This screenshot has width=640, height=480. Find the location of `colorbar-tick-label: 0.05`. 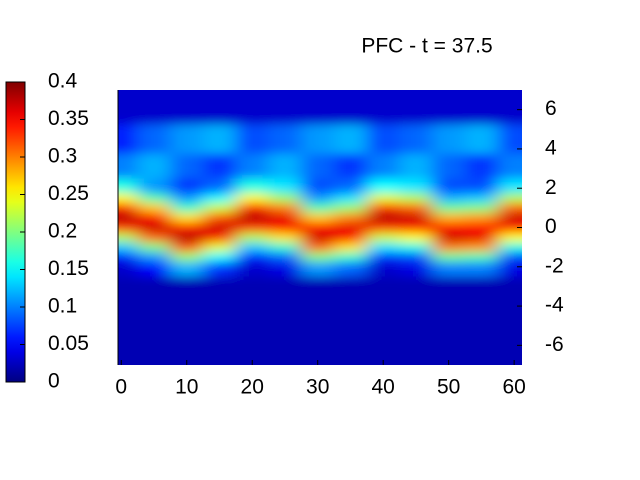

colorbar-tick-label: 0.05 is located at coordinates (68, 343).